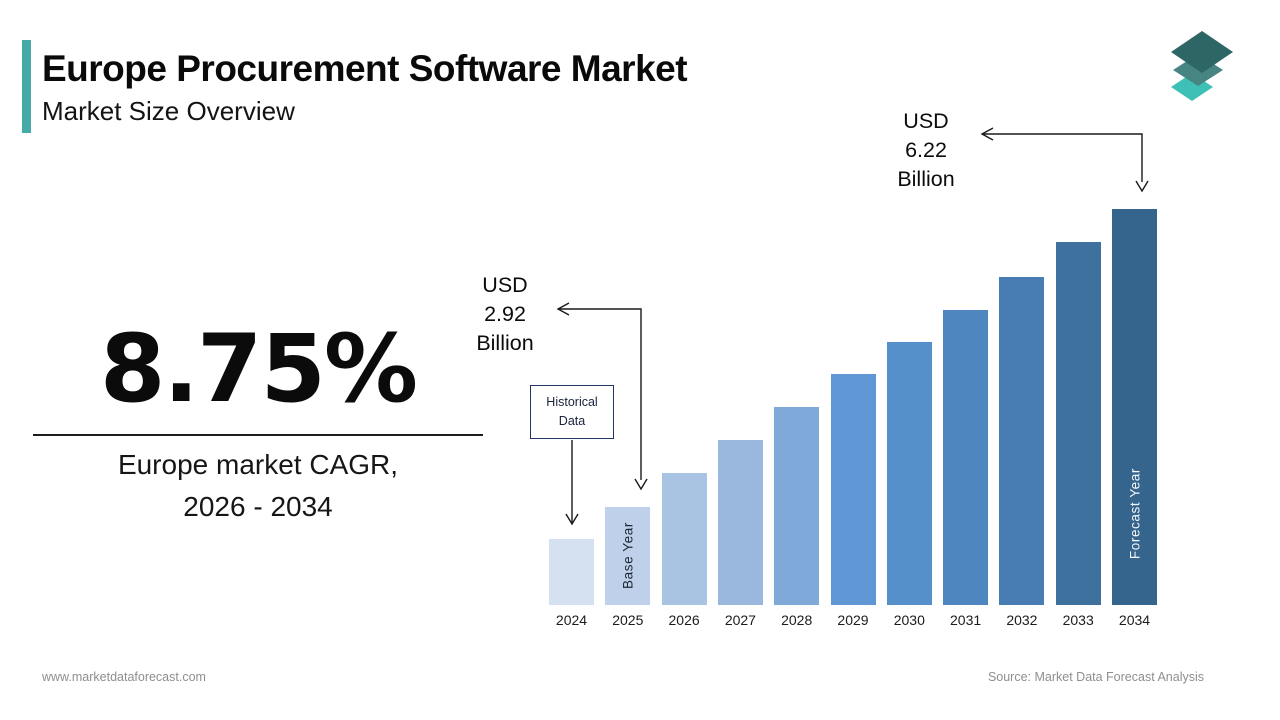  Describe the element at coordinates (926, 179) in the screenshot. I see `forecast-value-line3: Billion` at that location.